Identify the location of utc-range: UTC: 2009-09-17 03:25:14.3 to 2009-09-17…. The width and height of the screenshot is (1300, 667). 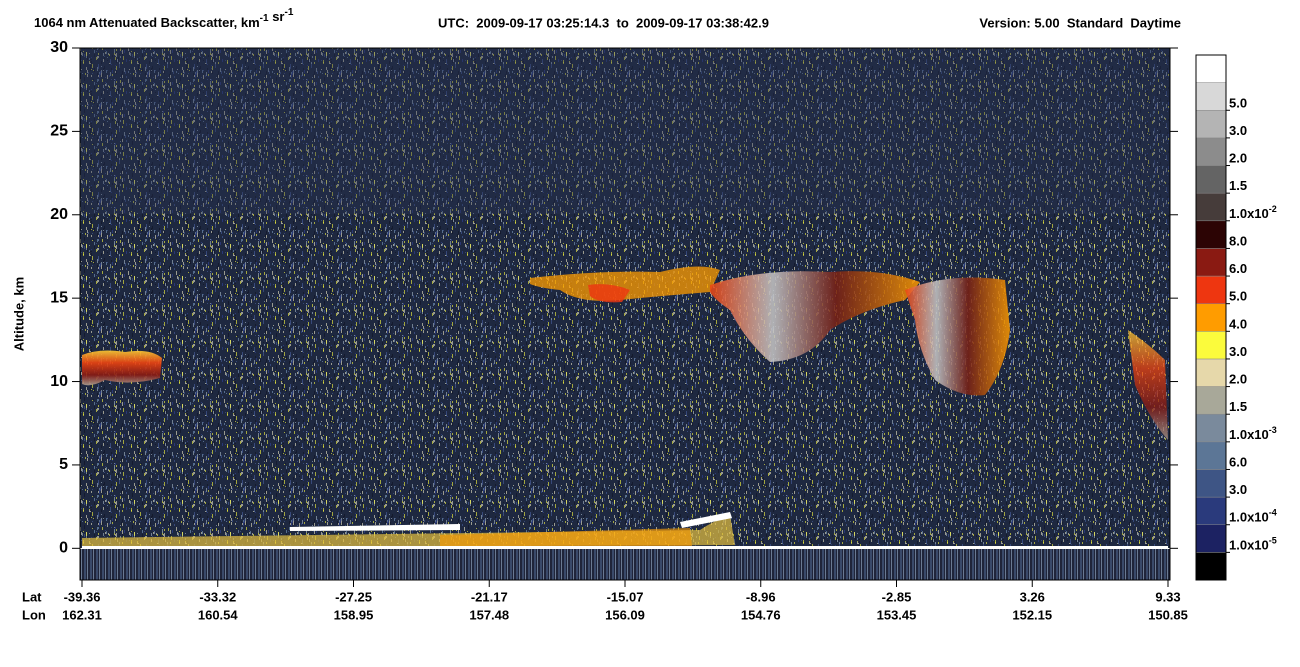
(603, 22).